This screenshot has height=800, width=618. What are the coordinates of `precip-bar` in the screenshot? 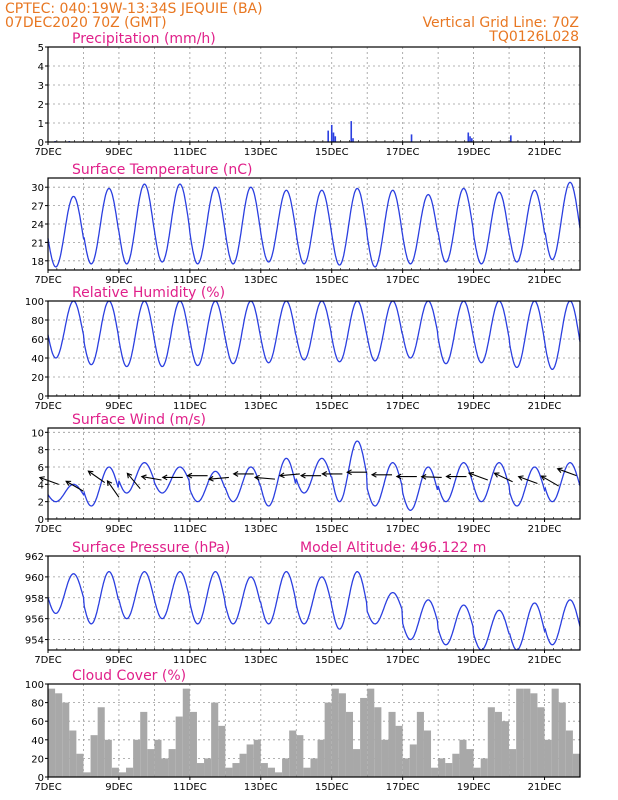 It's located at (472, 140).